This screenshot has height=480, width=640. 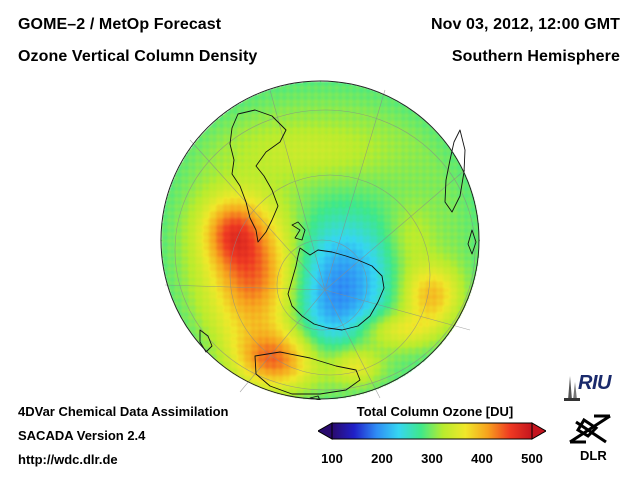 I want to click on latitude-circle-60s, so click(x=322, y=285).